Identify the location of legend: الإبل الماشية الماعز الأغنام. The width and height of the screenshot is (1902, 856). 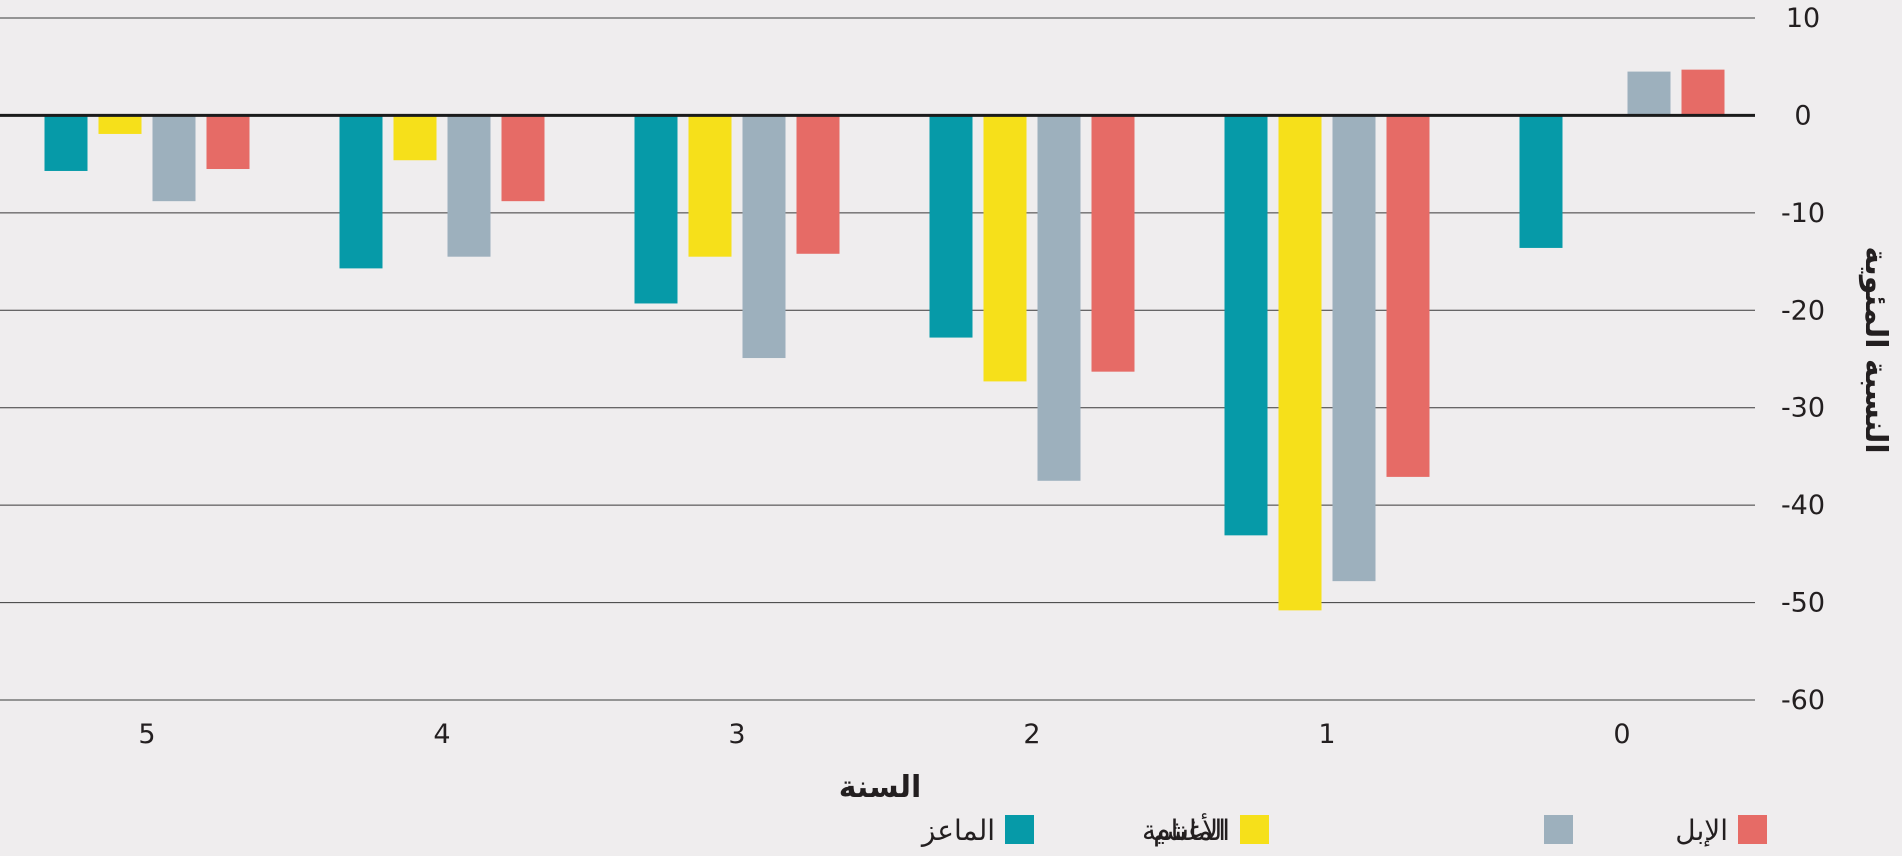
(1343, 829).